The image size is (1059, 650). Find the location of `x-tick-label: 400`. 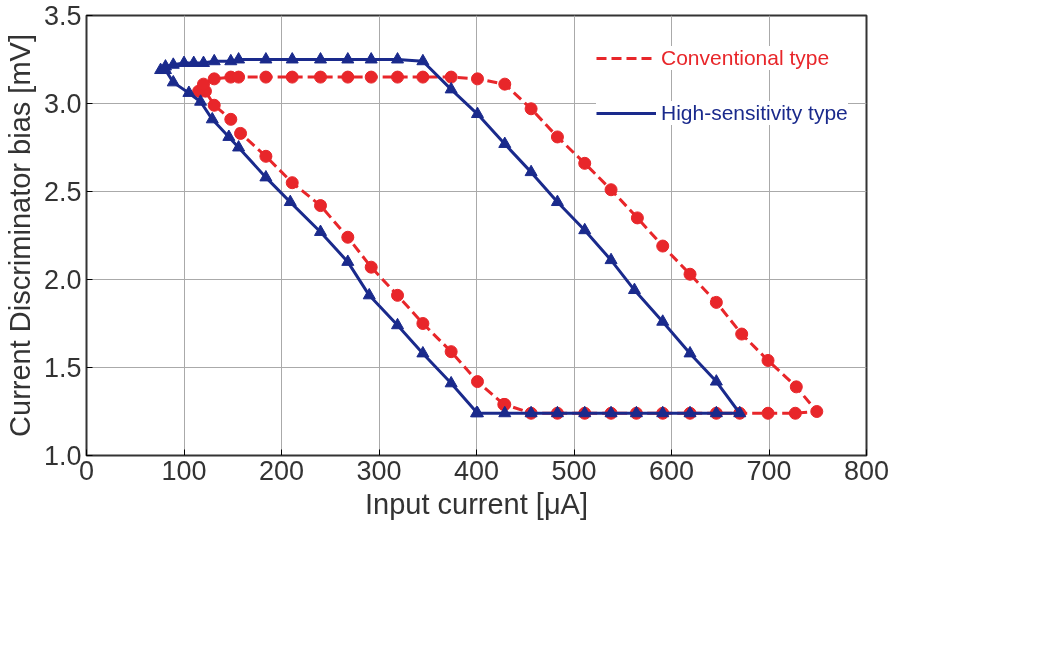

x-tick-label: 400 is located at coordinates (476, 470).